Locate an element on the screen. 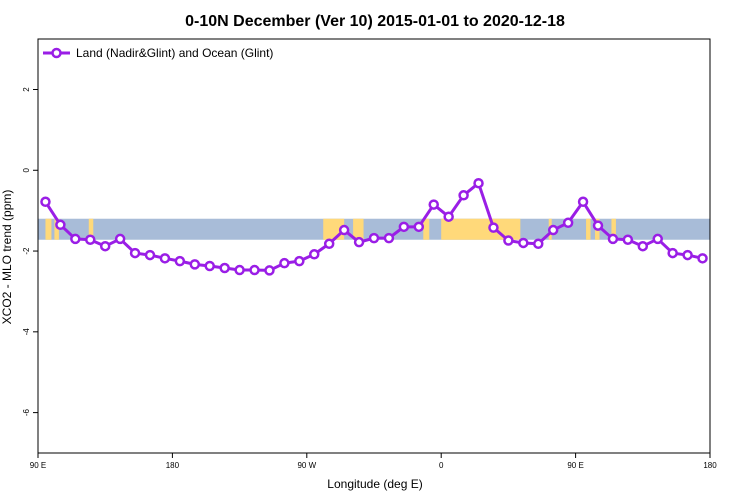 Image resolution: width=750 pixels, height=500 pixels. y-axis: 2 0 -2 -4 -6 is located at coordinates (30, 251).